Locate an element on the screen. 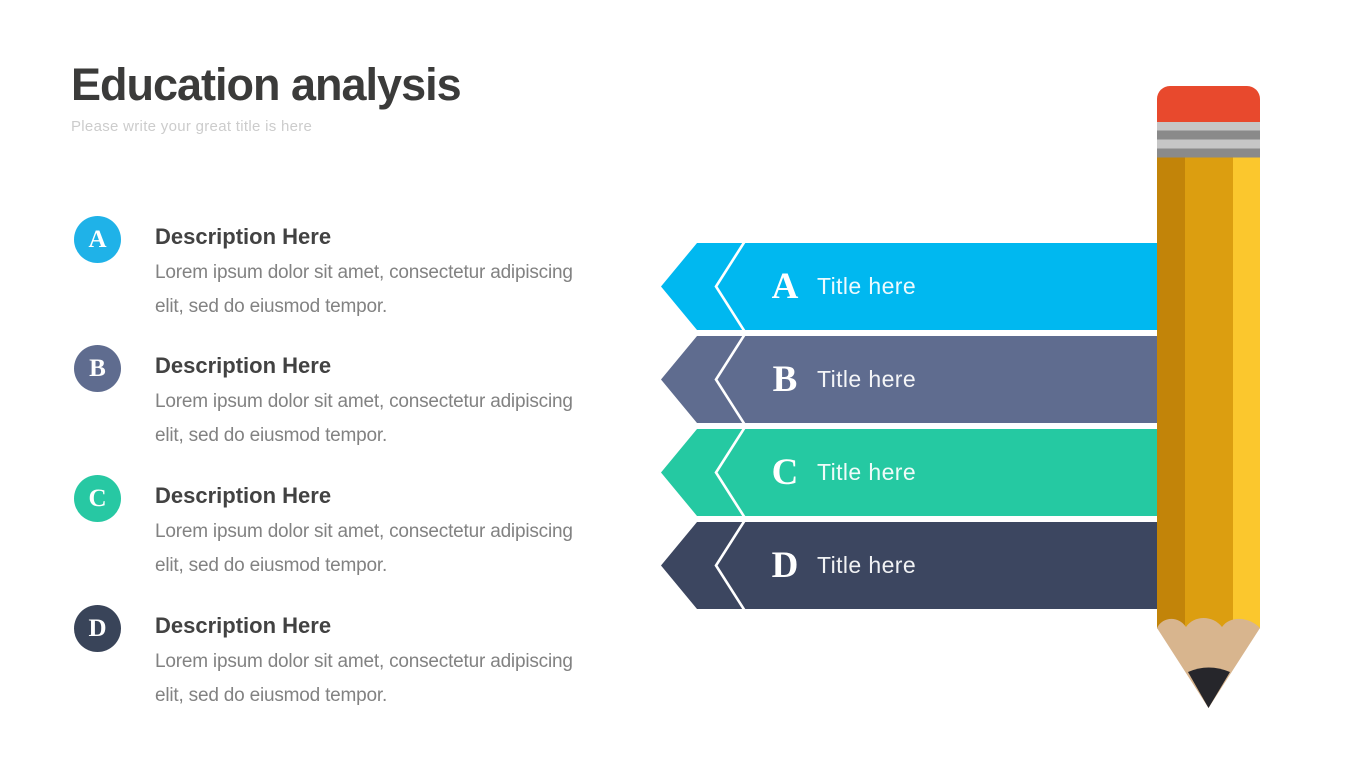 The height and width of the screenshot is (768, 1365). banner-row-c: C Title here is located at coordinates (935, 472).